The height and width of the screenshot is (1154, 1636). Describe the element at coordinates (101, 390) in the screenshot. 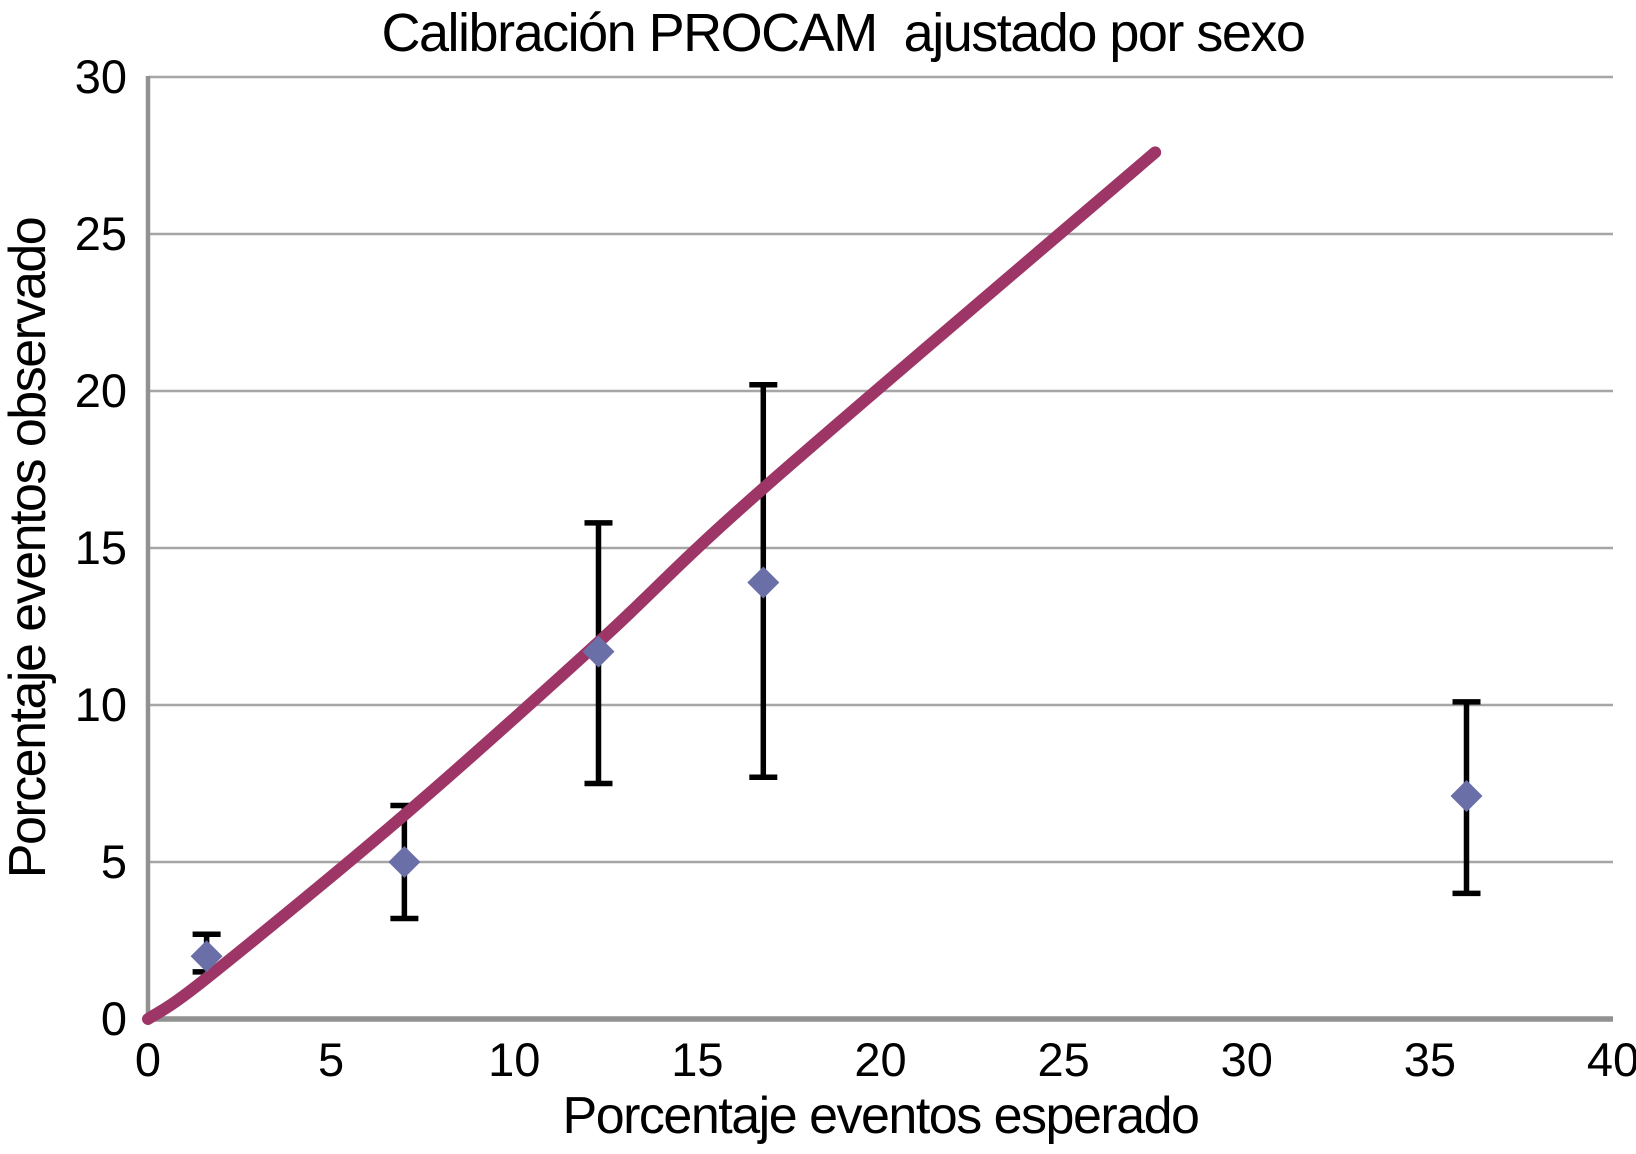

I see `y-tick-label: 20` at that location.